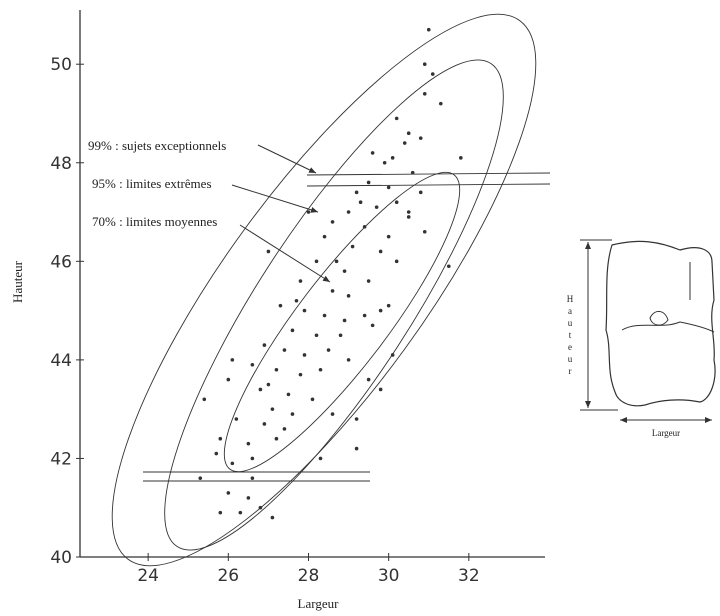  Describe the element at coordinates (228, 576) in the screenshot. I see `x-tick-label: 26` at that location.